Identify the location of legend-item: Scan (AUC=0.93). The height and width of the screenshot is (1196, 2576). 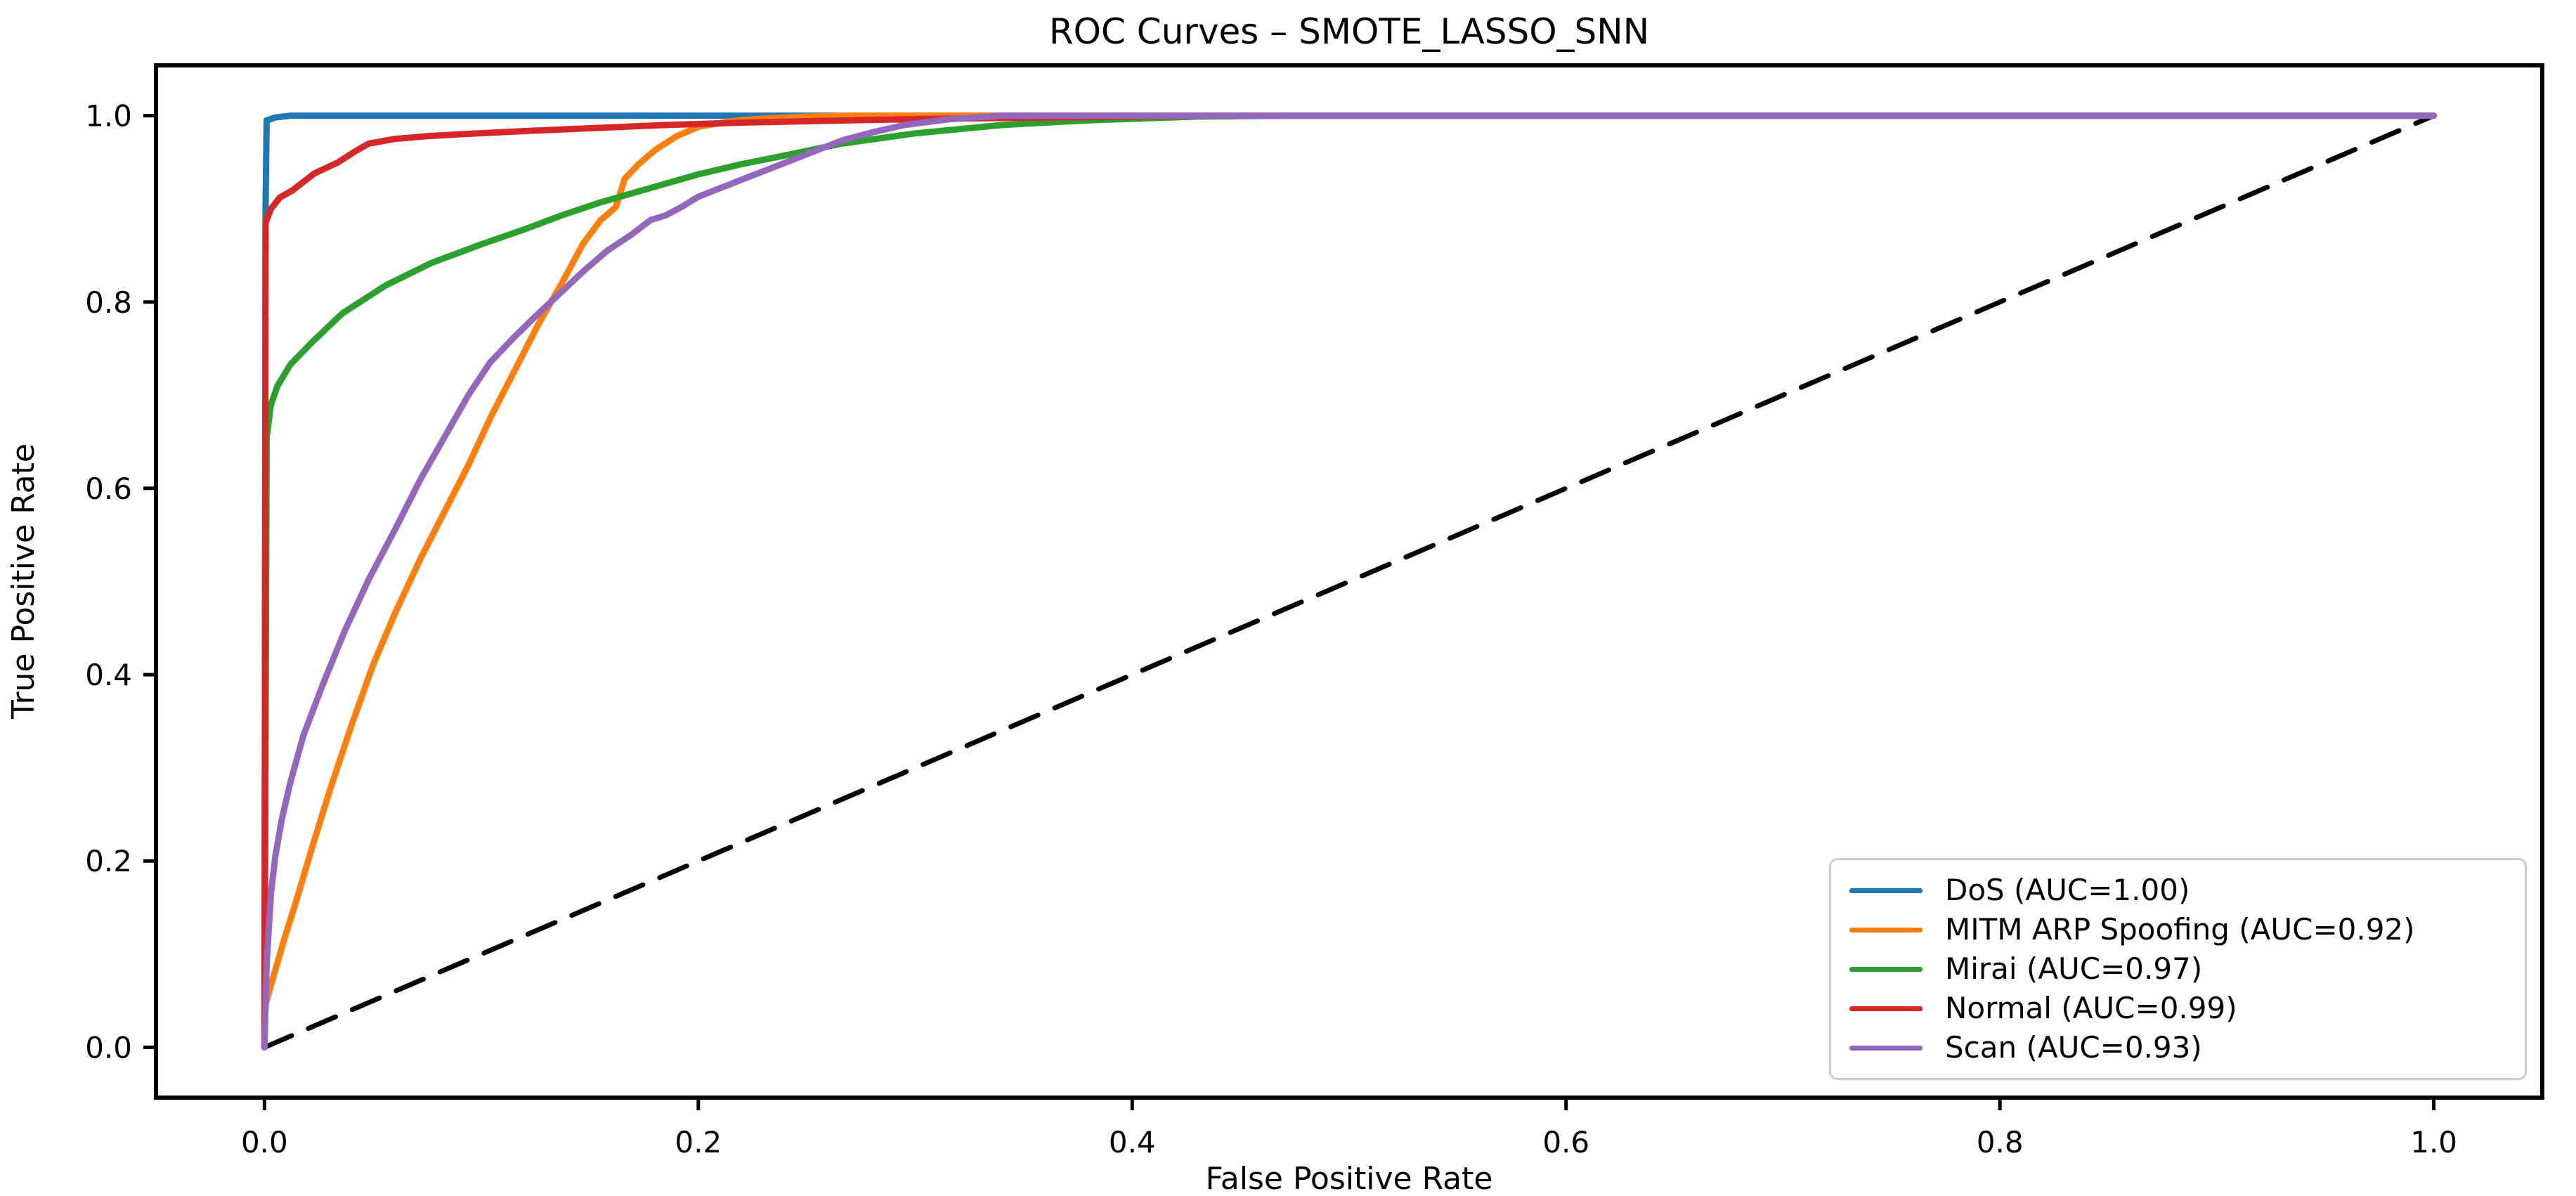
(2183, 1047).